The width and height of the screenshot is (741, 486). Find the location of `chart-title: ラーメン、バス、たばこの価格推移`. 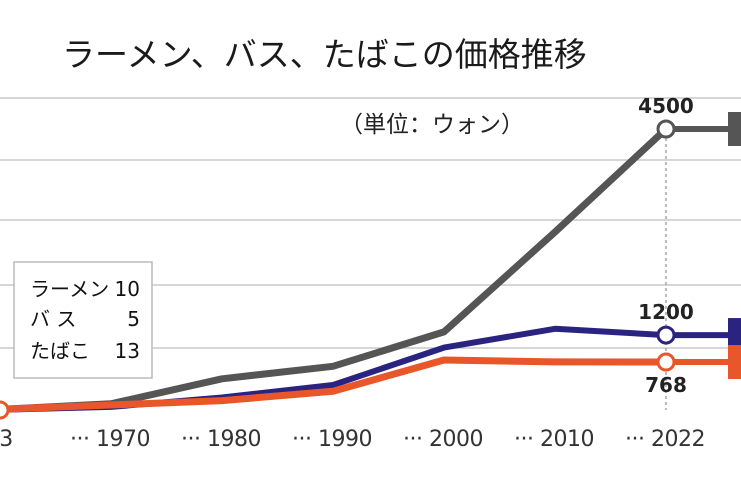

chart-title: ラーメン、バス、たばこの価格推移 is located at coordinates (324, 54).